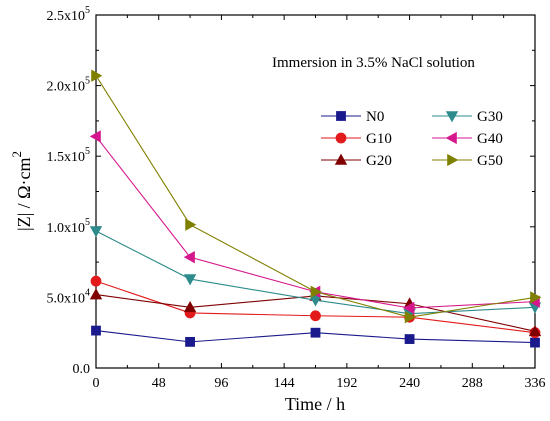 The image size is (550, 421). Describe the element at coordinates (535, 383) in the screenshot. I see `x-tick-label: 336` at that location.